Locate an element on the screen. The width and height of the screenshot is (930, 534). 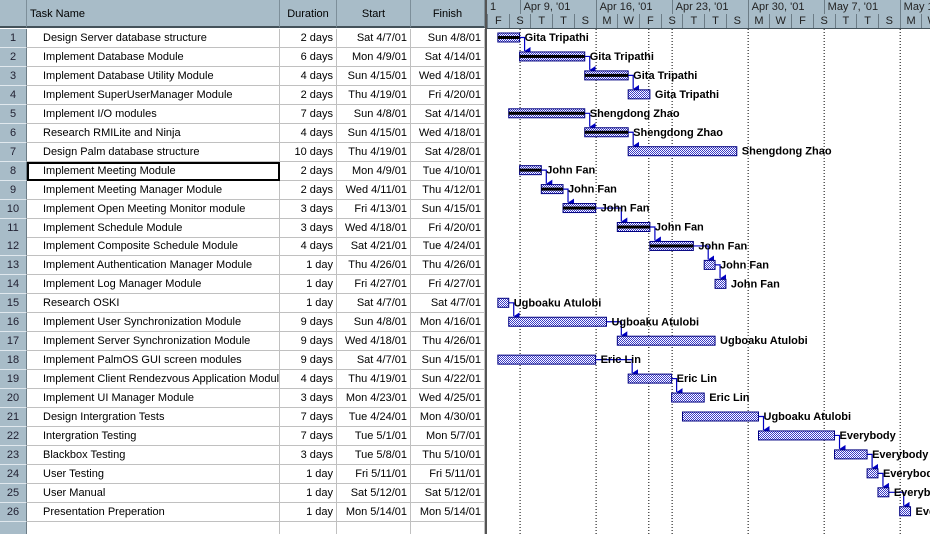
task-name-cell: Presentation Preperation is located at coordinates (153, 512).